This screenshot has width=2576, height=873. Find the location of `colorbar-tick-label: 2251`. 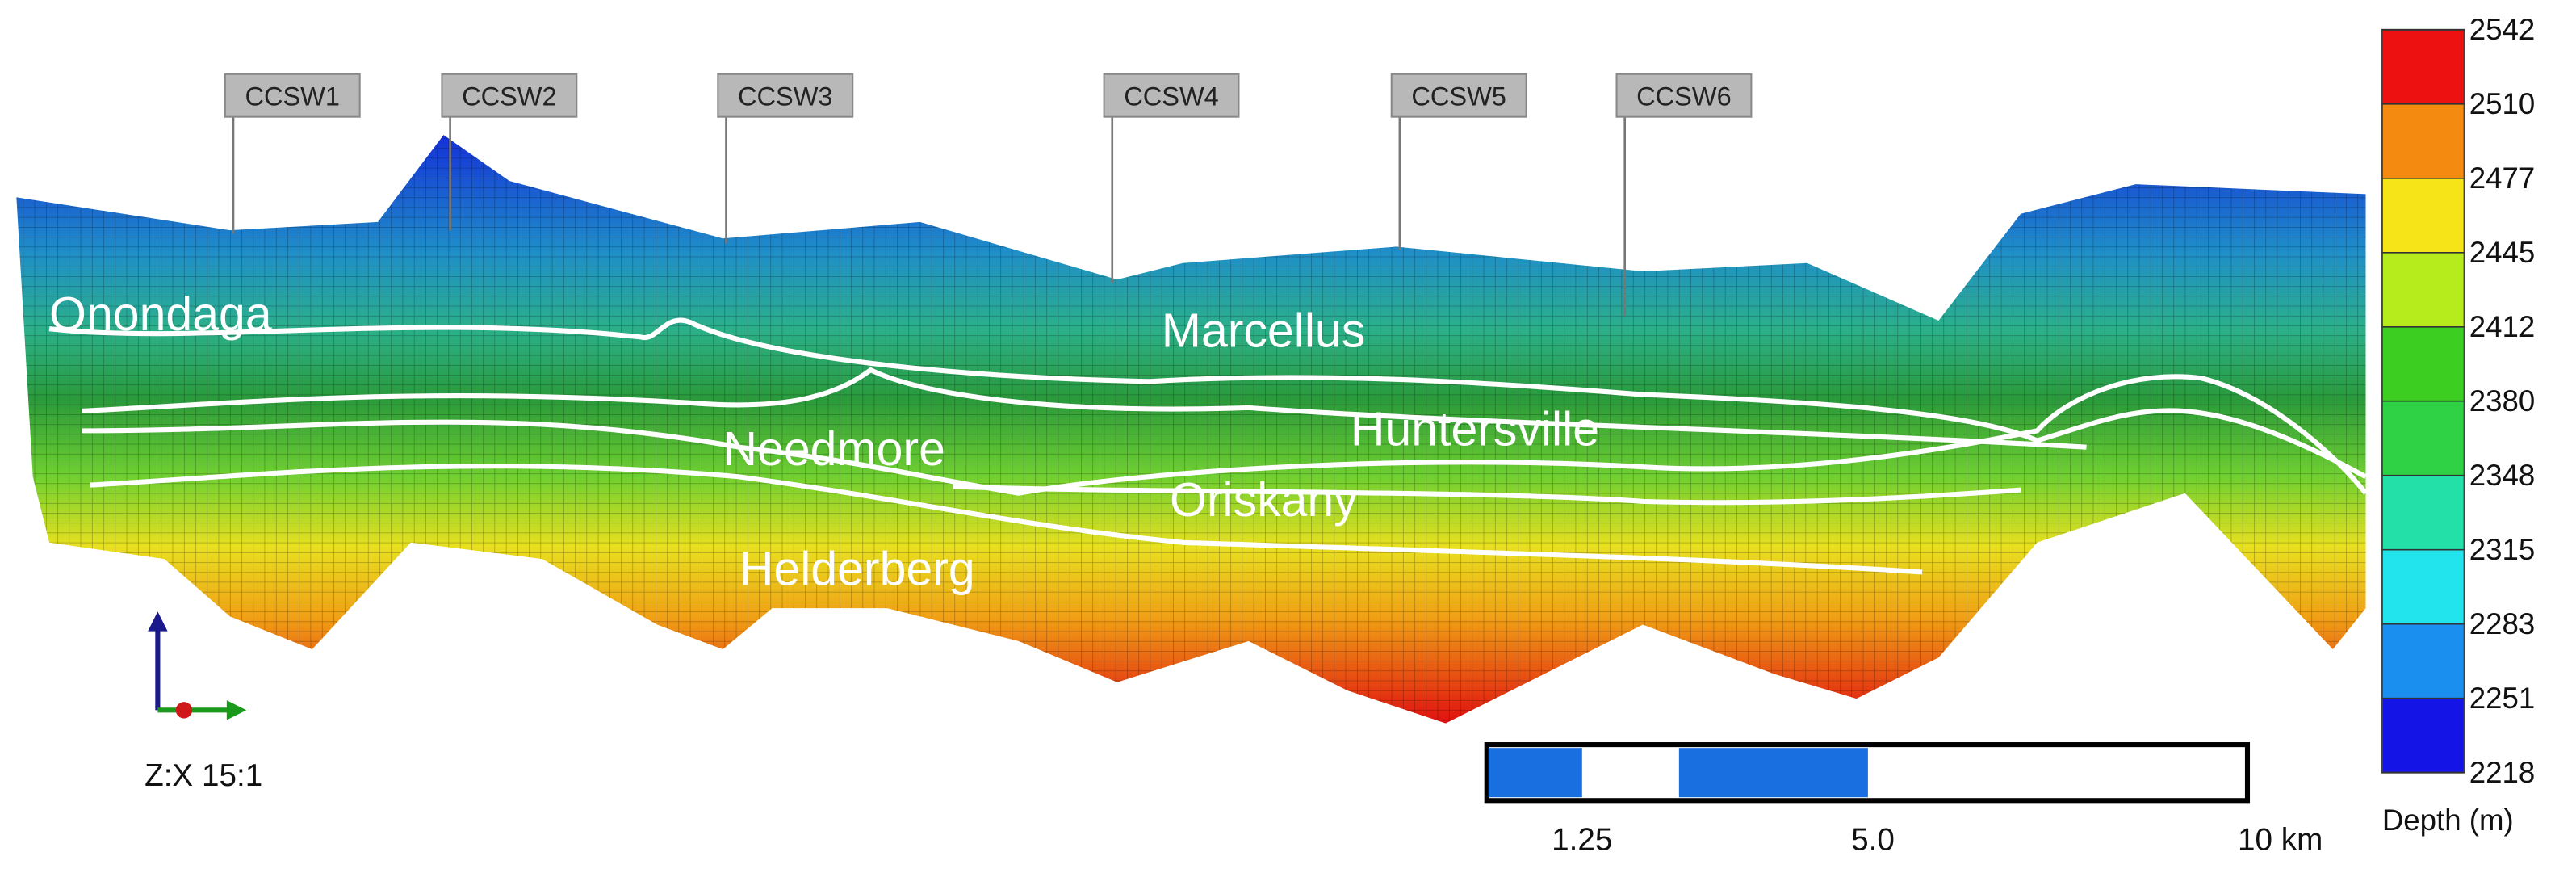

colorbar-tick-label: 2251 is located at coordinates (2502, 698).